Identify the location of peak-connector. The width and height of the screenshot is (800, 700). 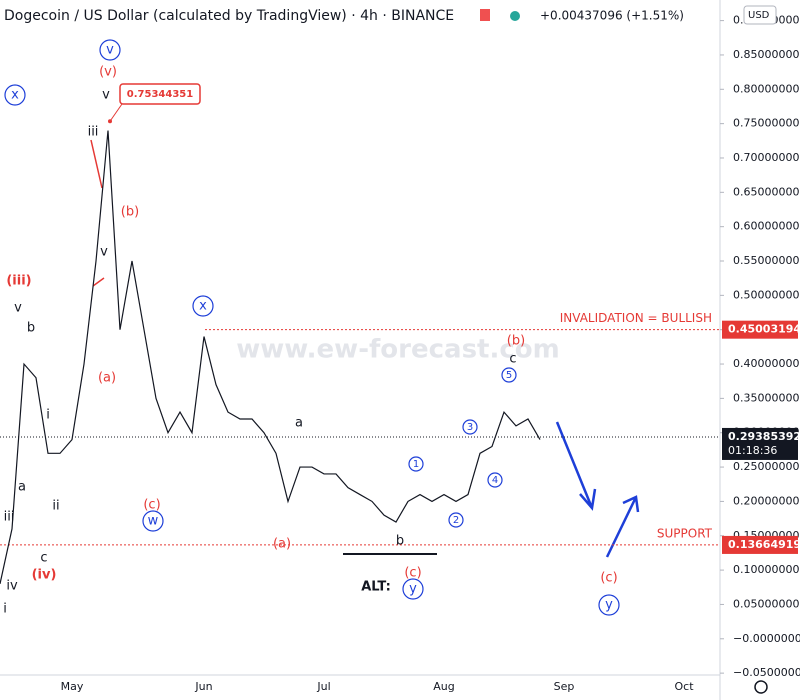
(116, 112).